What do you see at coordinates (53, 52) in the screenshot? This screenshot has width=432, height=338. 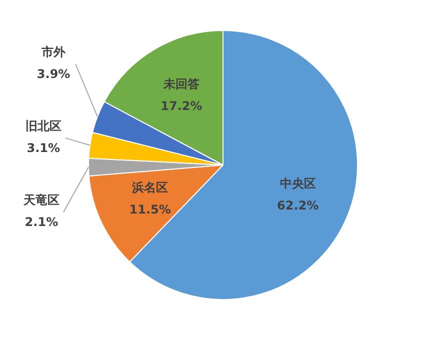 I see `slice-label: 市外` at bounding box center [53, 52].